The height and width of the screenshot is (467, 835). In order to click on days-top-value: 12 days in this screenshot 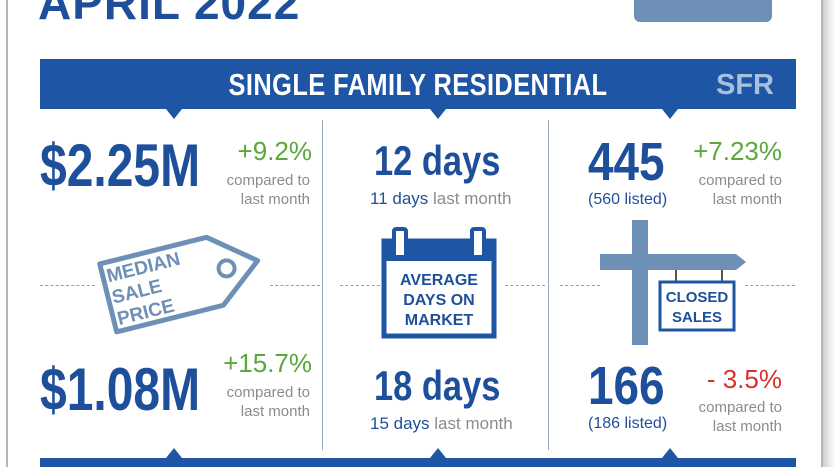, I will do `click(437, 160)`.